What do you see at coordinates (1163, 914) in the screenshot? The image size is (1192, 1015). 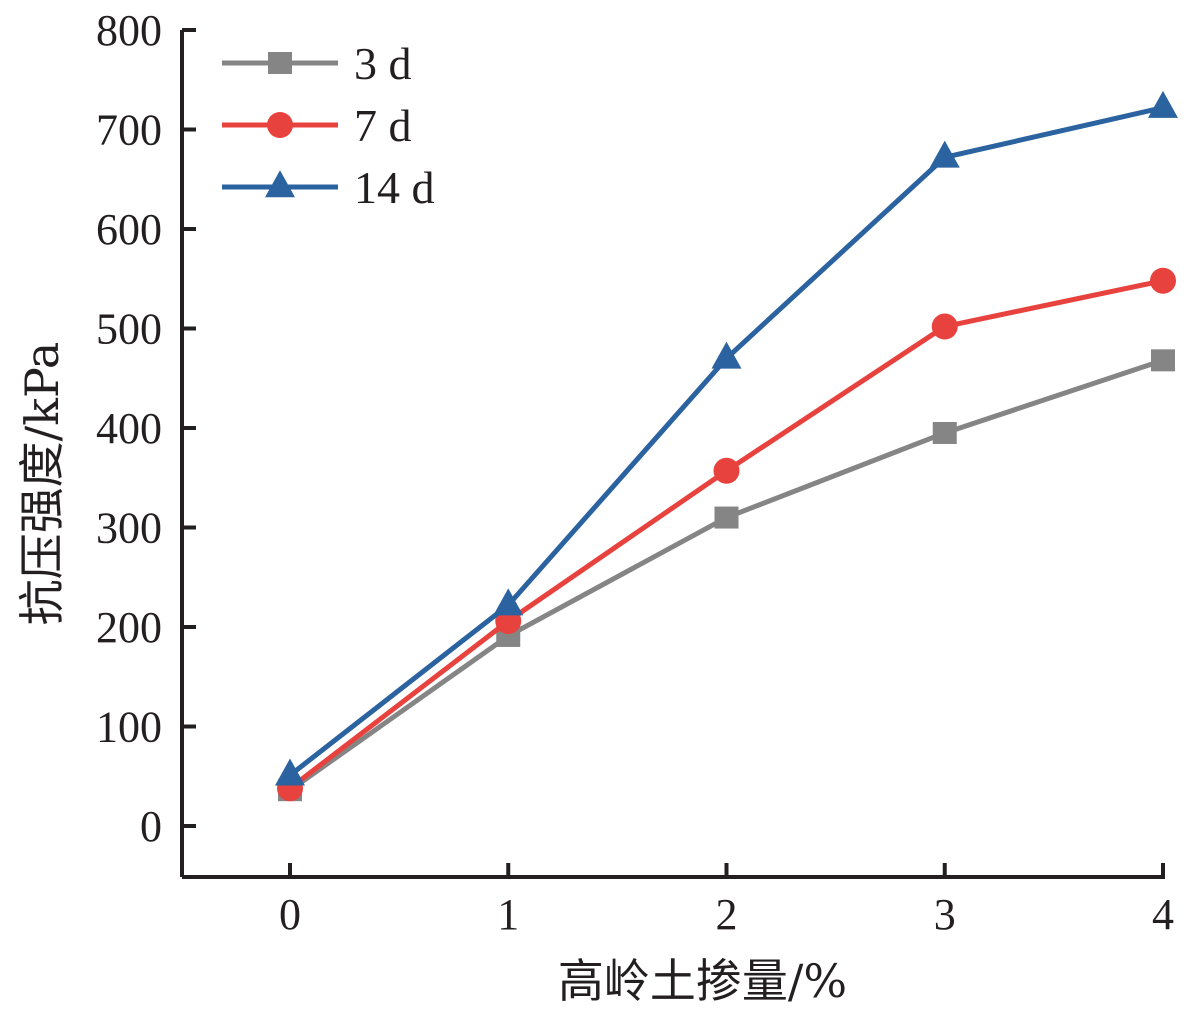 I see `x-tick-label: 4` at bounding box center [1163, 914].